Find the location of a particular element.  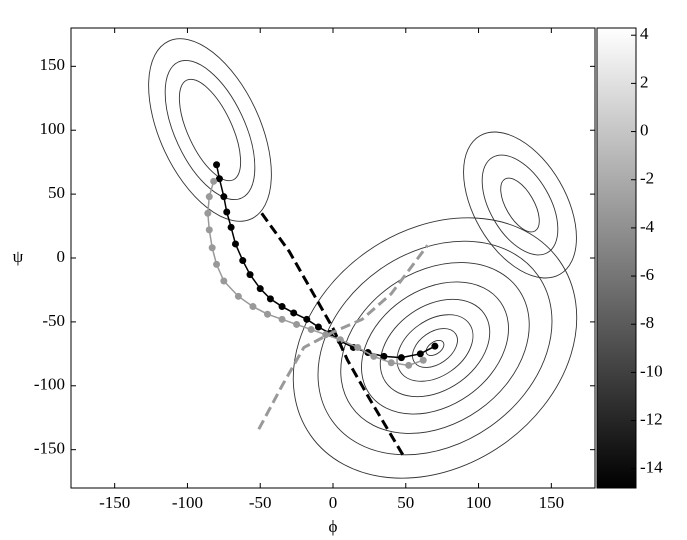

y-tick-label: 0 is located at coordinates (61, 256).